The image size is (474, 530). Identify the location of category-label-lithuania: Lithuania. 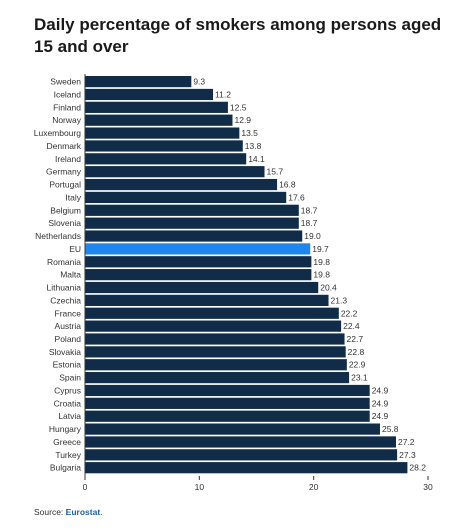
(63, 288).